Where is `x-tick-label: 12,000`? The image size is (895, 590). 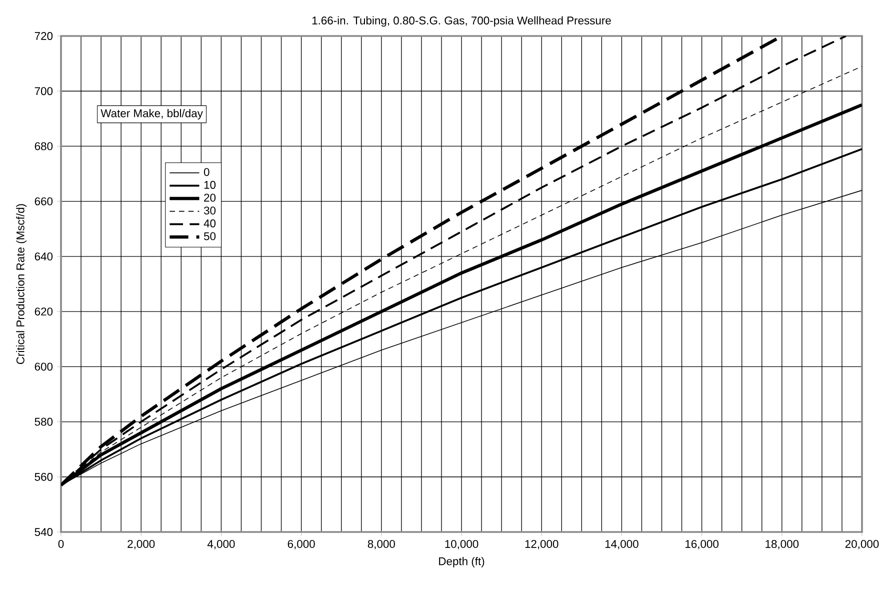
x-tick-label: 12,000 is located at coordinates (541, 545).